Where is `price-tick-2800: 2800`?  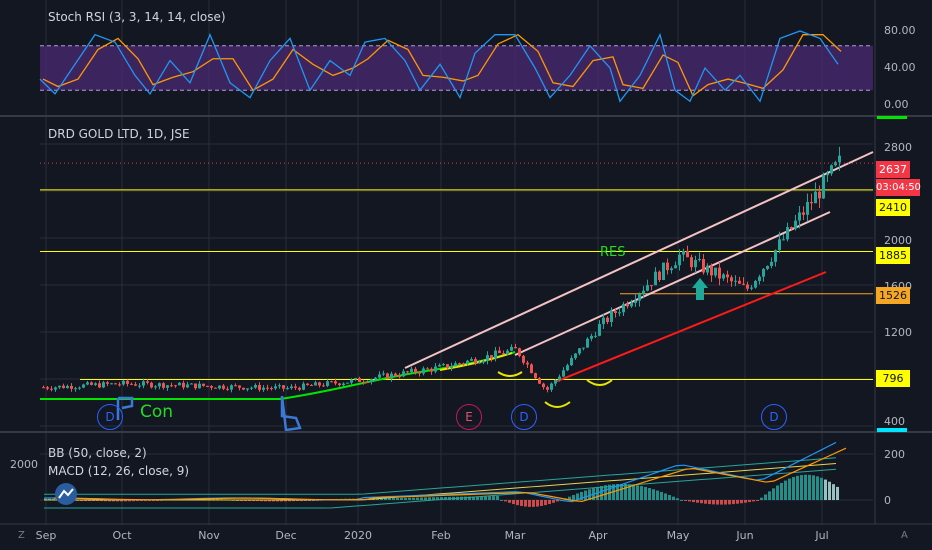 price-tick-2800: 2800 is located at coordinates (898, 147).